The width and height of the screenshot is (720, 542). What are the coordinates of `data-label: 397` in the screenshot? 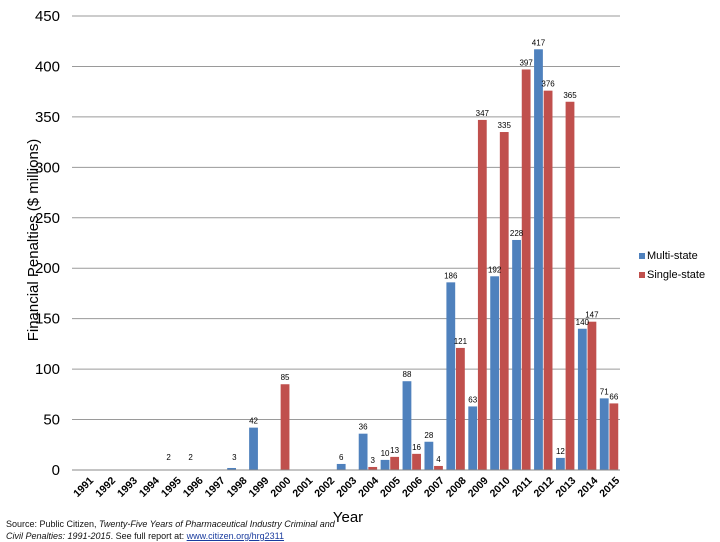 It's located at (526, 62).